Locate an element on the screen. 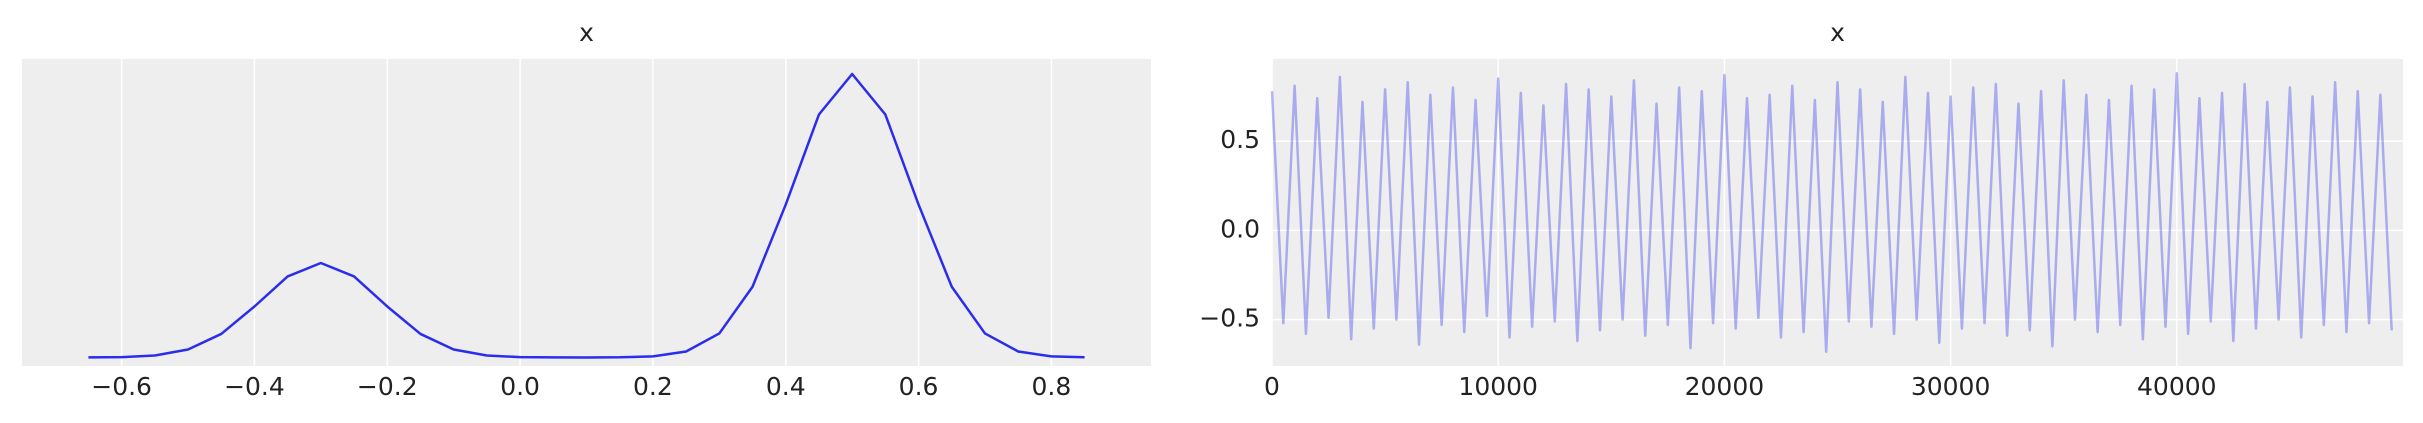 The width and height of the screenshot is (2423, 423). y-tick-label: −0.5 is located at coordinates (1229, 318).